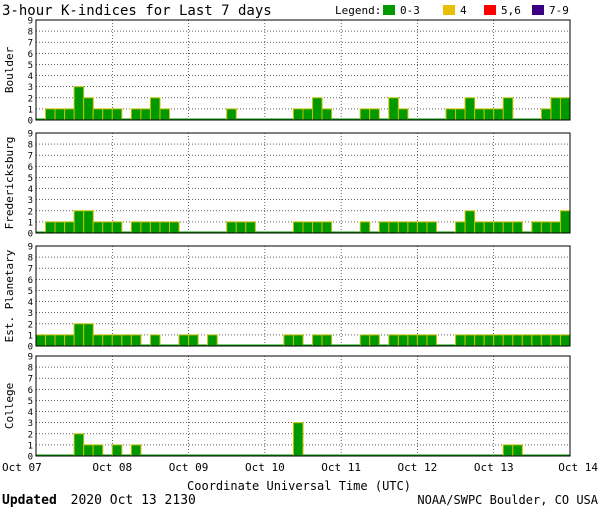  Describe the element at coordinates (30, 380) in the screenshot. I see `y-tick-label: 7` at that location.